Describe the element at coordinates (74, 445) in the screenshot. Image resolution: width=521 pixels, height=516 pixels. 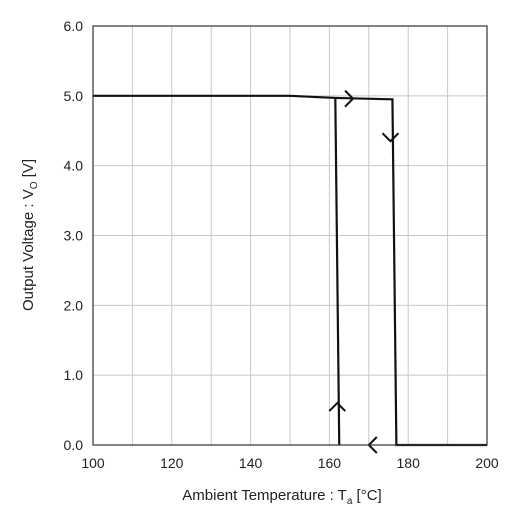
I see `y-tick-label: 0.0` at that location.